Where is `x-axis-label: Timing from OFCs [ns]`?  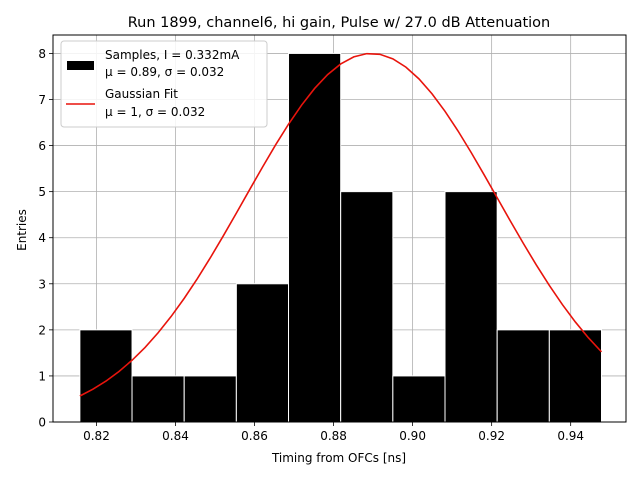
x-axis-label: Timing from OFCs [ns] is located at coordinates (338, 458).